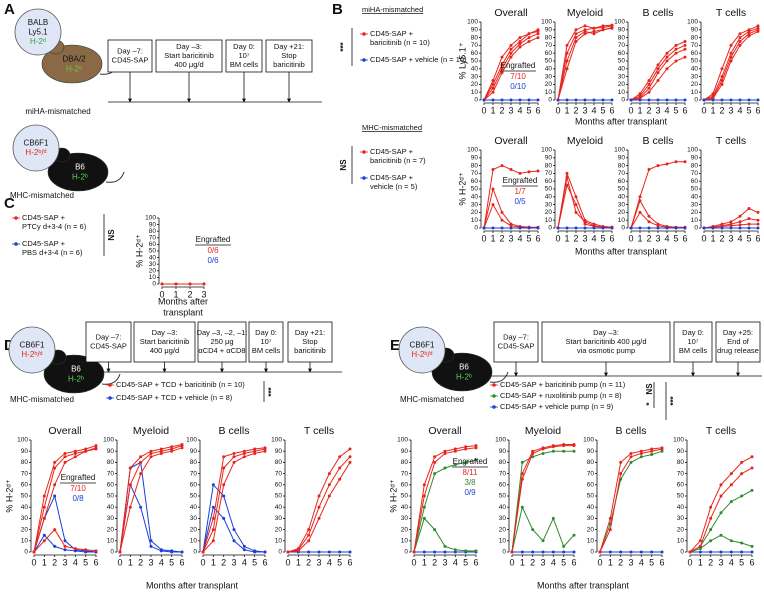 The width and height of the screenshot is (764, 597). What do you see at coordinates (194, 462) in the screenshot?
I see `y-tick-label: 80` at bounding box center [194, 462].